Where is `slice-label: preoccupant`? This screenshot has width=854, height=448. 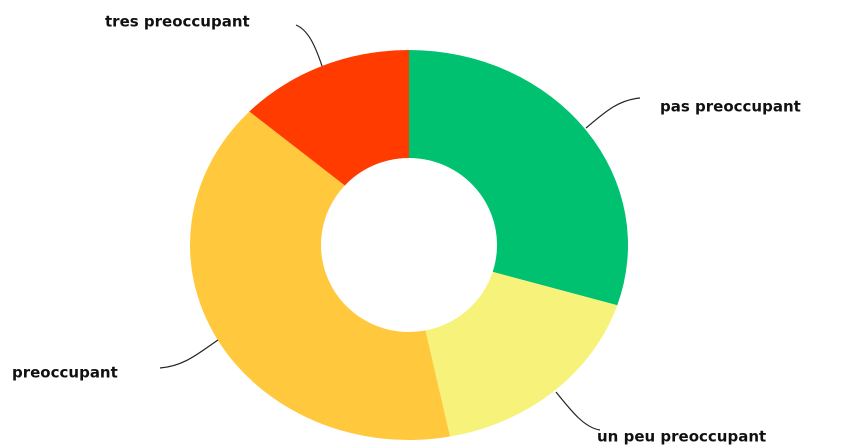 slice-label: preoccupant is located at coordinates (65, 373).